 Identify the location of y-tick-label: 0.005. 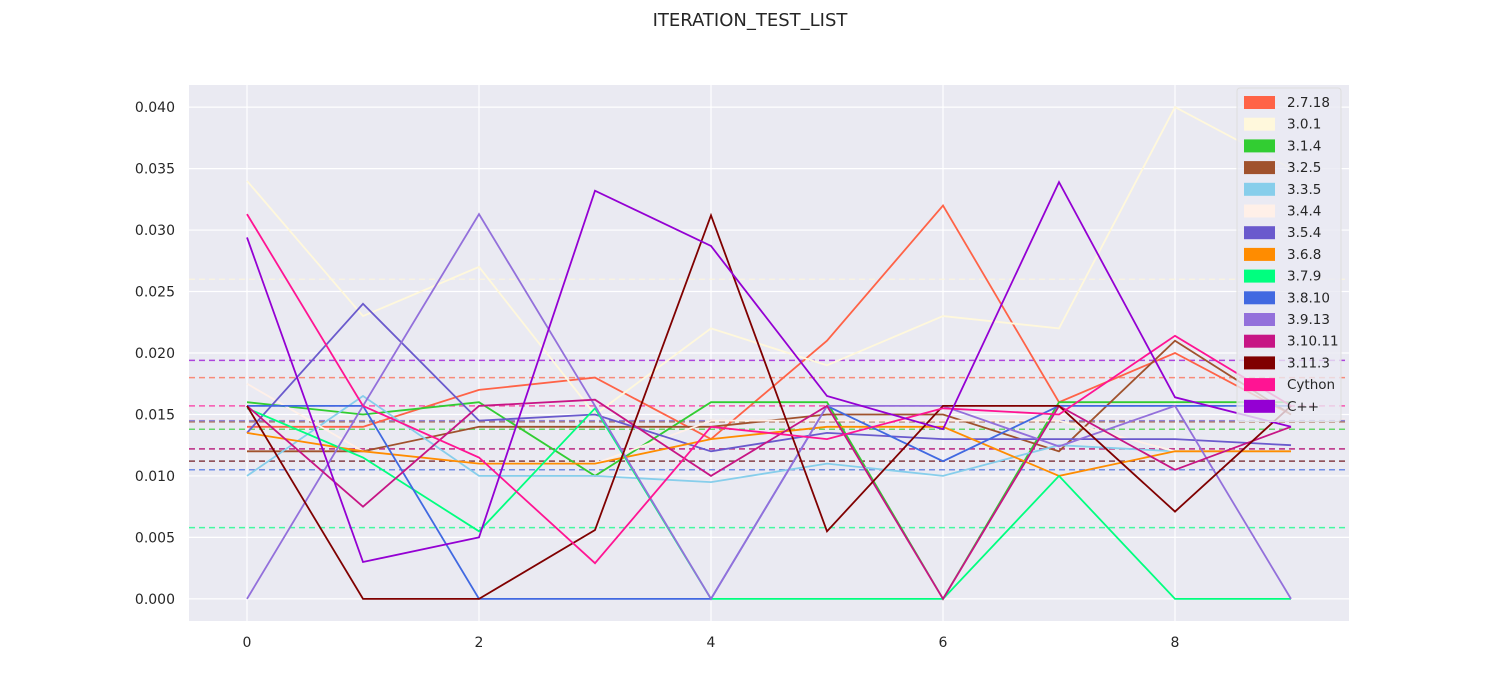
(155, 538).